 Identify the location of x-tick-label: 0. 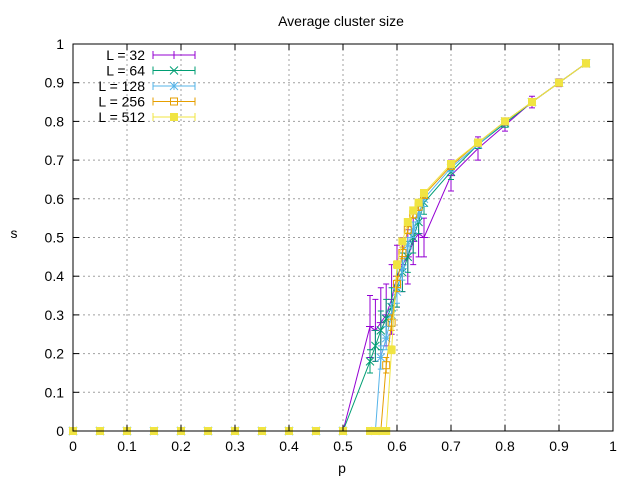
(73, 446).